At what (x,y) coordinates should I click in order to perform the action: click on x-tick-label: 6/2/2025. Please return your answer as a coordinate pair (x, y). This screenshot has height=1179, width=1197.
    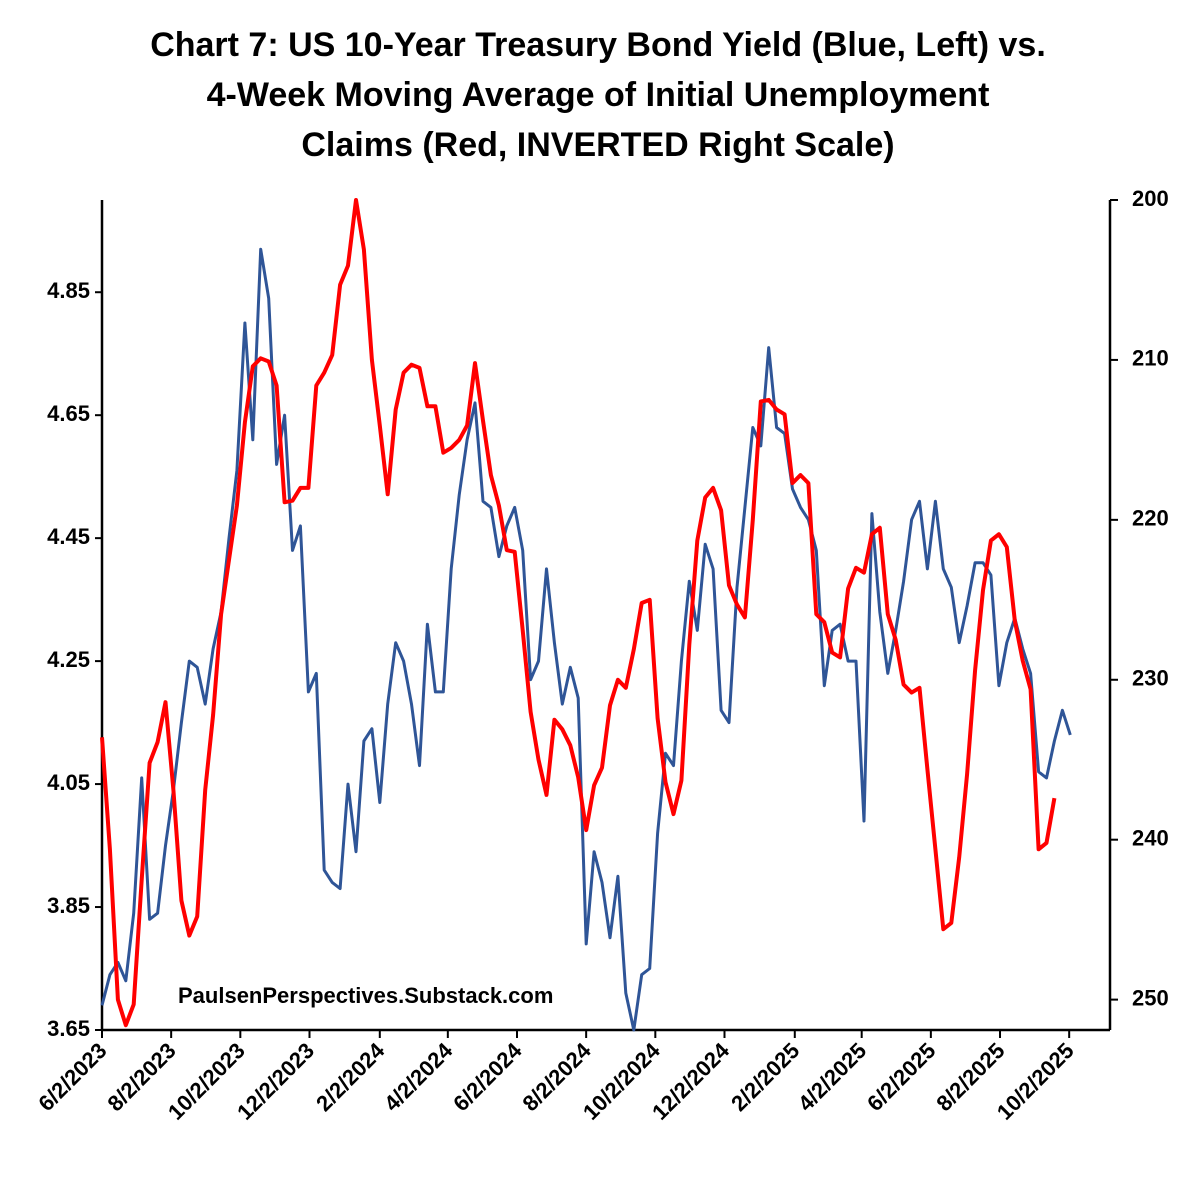
    Looking at the image, I should click on (901, 1077).